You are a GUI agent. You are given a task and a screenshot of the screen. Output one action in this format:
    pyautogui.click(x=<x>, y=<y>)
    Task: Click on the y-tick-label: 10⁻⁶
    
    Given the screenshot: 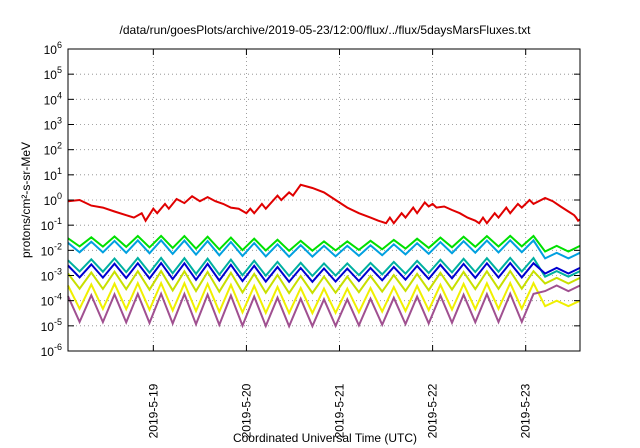 What is the action you would take?
    pyautogui.click(x=51, y=350)
    